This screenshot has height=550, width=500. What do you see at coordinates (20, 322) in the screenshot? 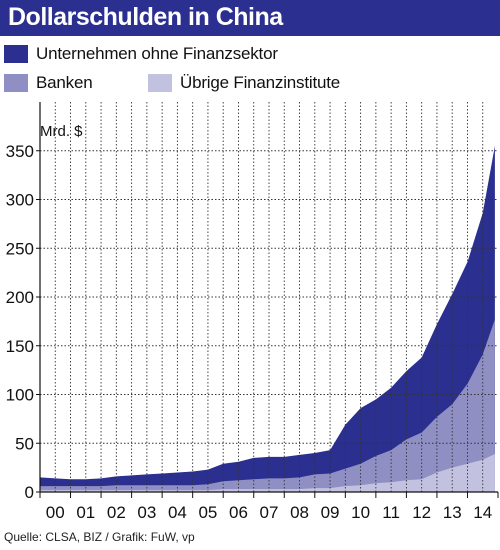
I see `y-tick-labels: 0 50 100 150 200 250 300 350` at bounding box center [20, 322].